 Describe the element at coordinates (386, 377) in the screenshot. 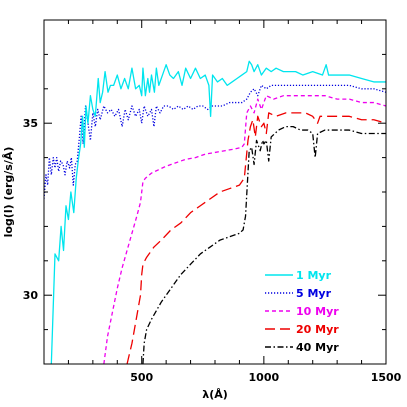

I see `x-tick-label: 1500` at that location.